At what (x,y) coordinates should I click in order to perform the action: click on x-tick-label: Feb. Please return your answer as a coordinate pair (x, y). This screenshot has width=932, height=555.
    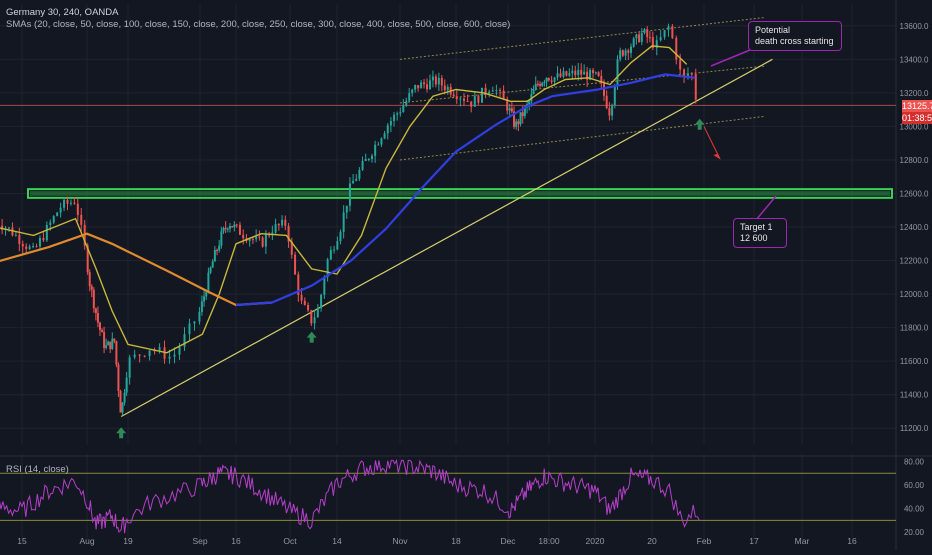
    Looking at the image, I should click on (704, 541).